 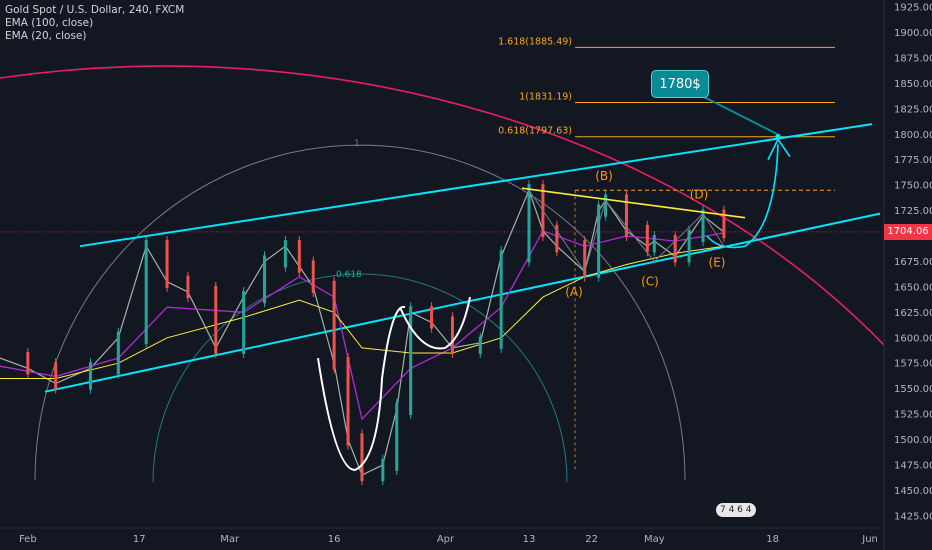 What do you see at coordinates (361, 389) in the screenshot?
I see `cup-curve` at bounding box center [361, 389].